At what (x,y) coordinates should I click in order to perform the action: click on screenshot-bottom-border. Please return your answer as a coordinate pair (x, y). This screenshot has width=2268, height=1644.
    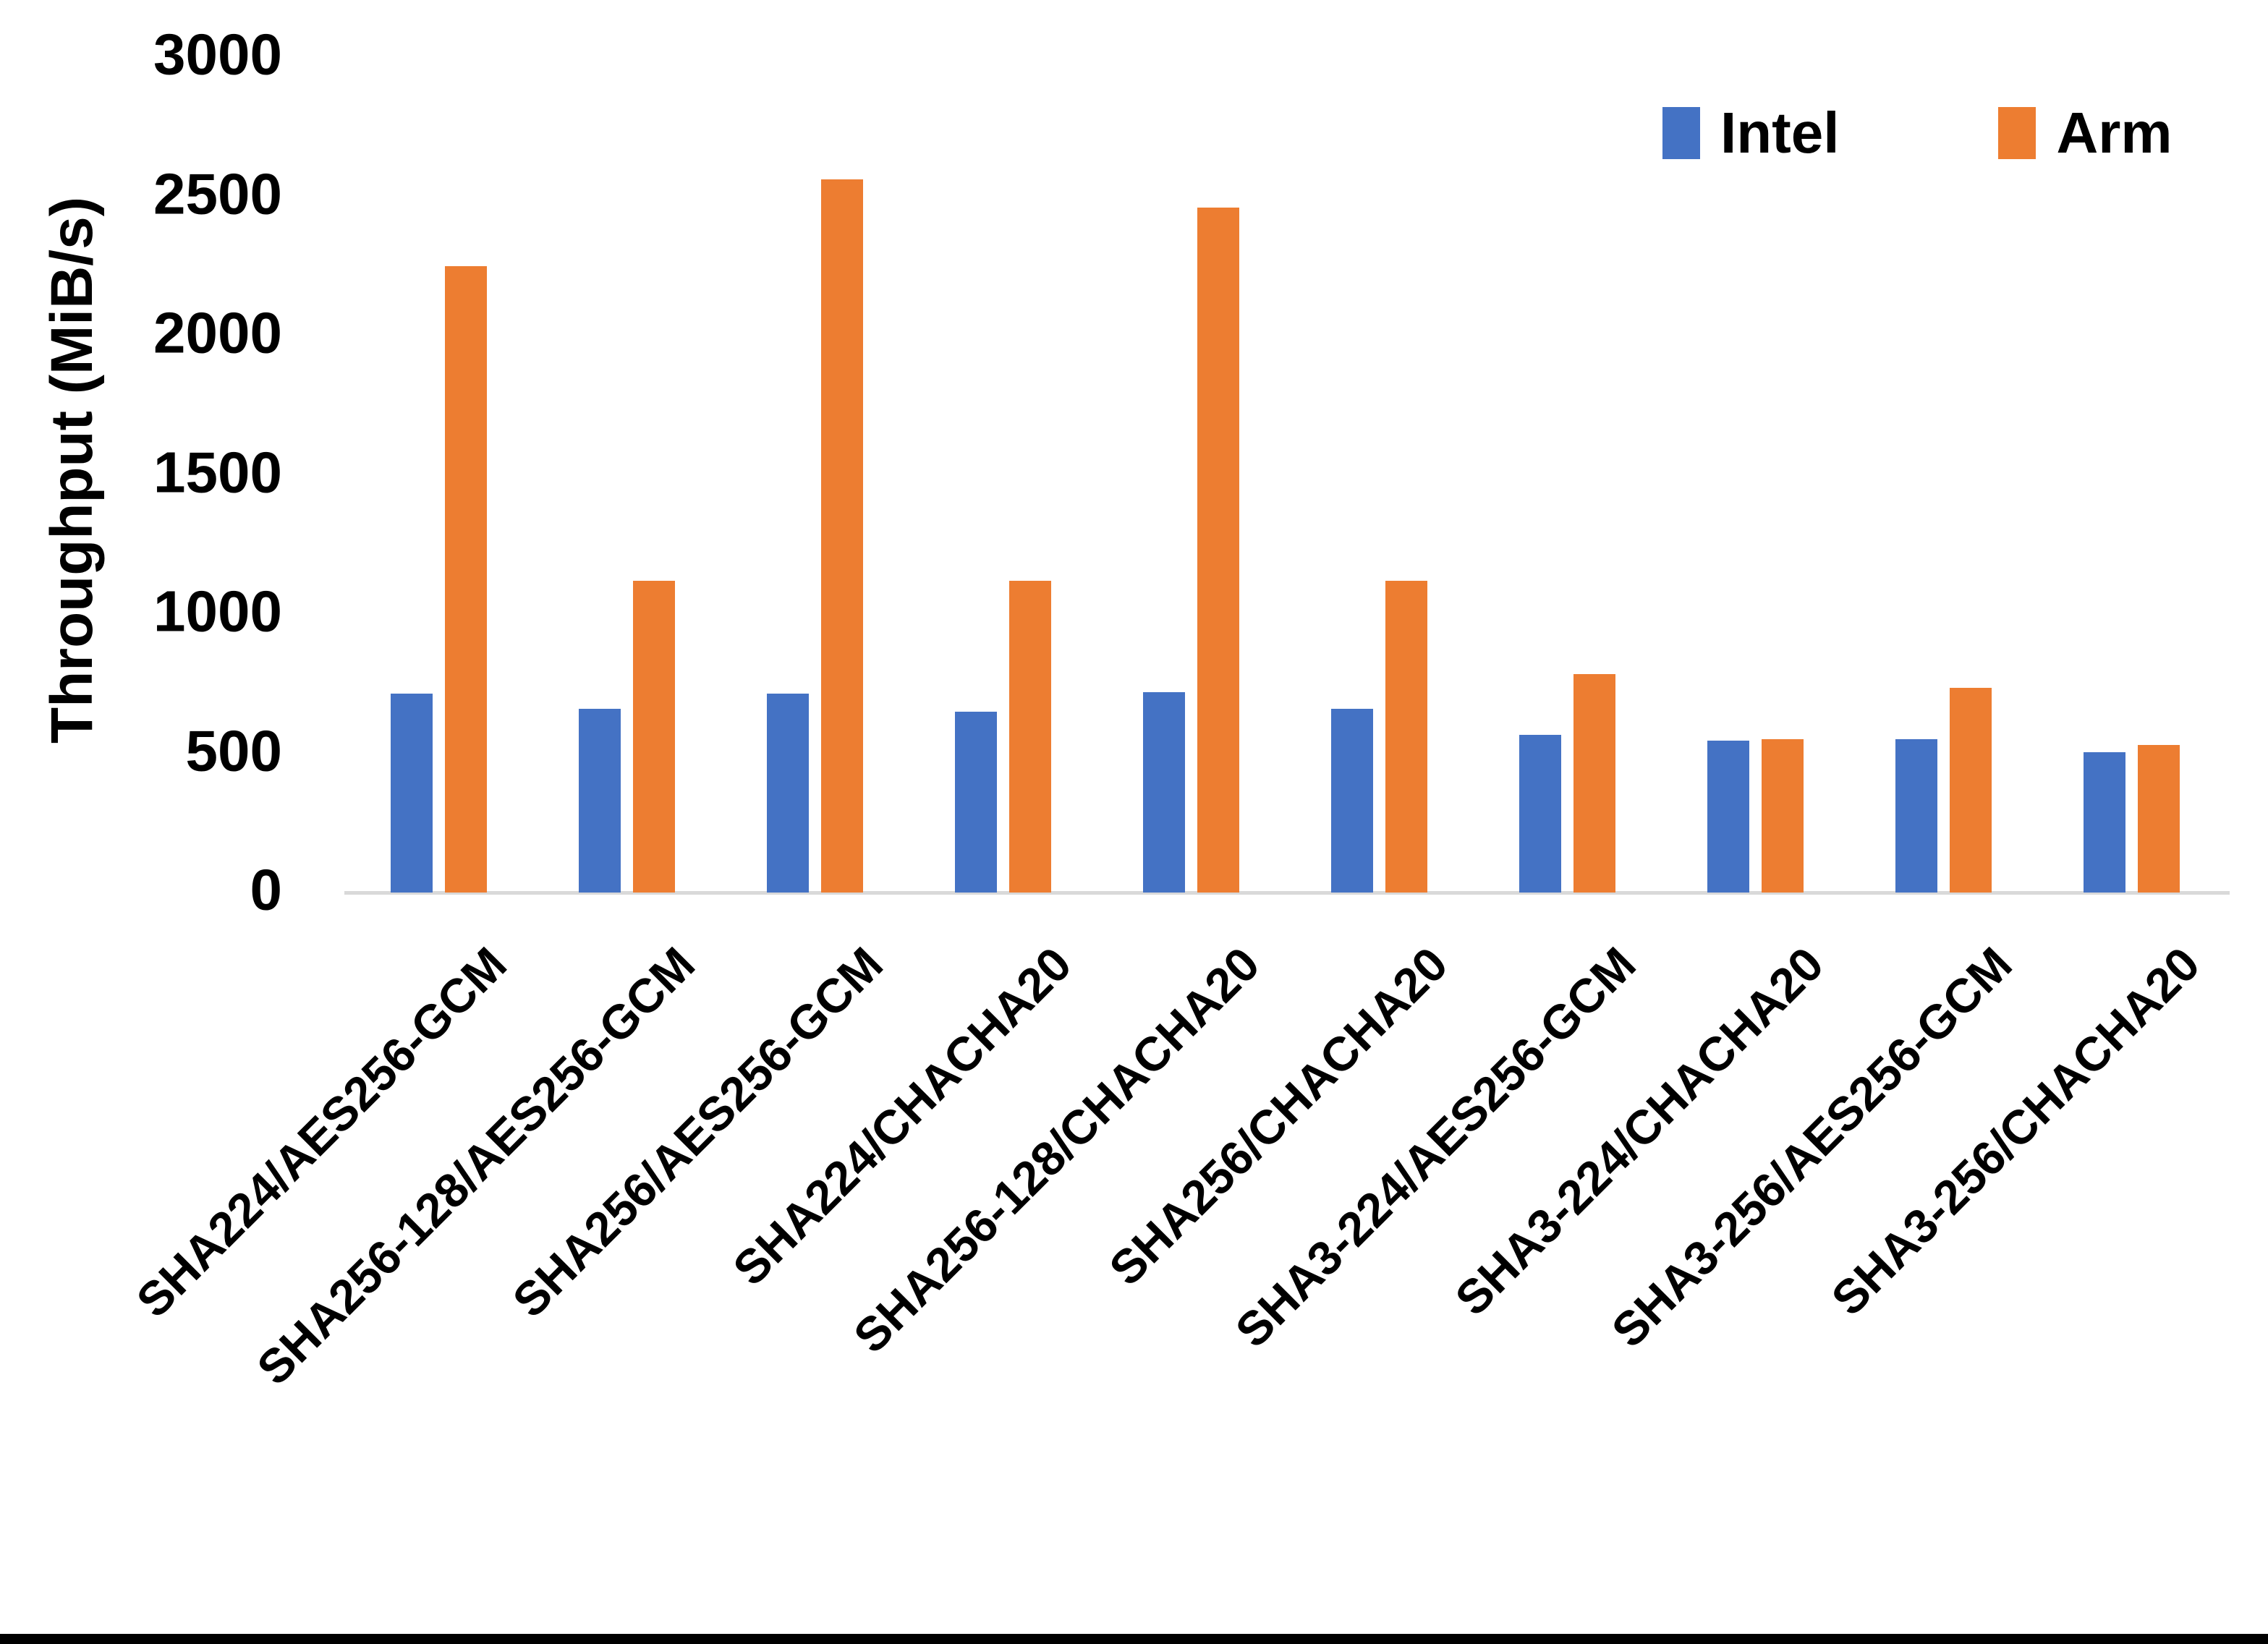
    Looking at the image, I should click on (1134, 1639).